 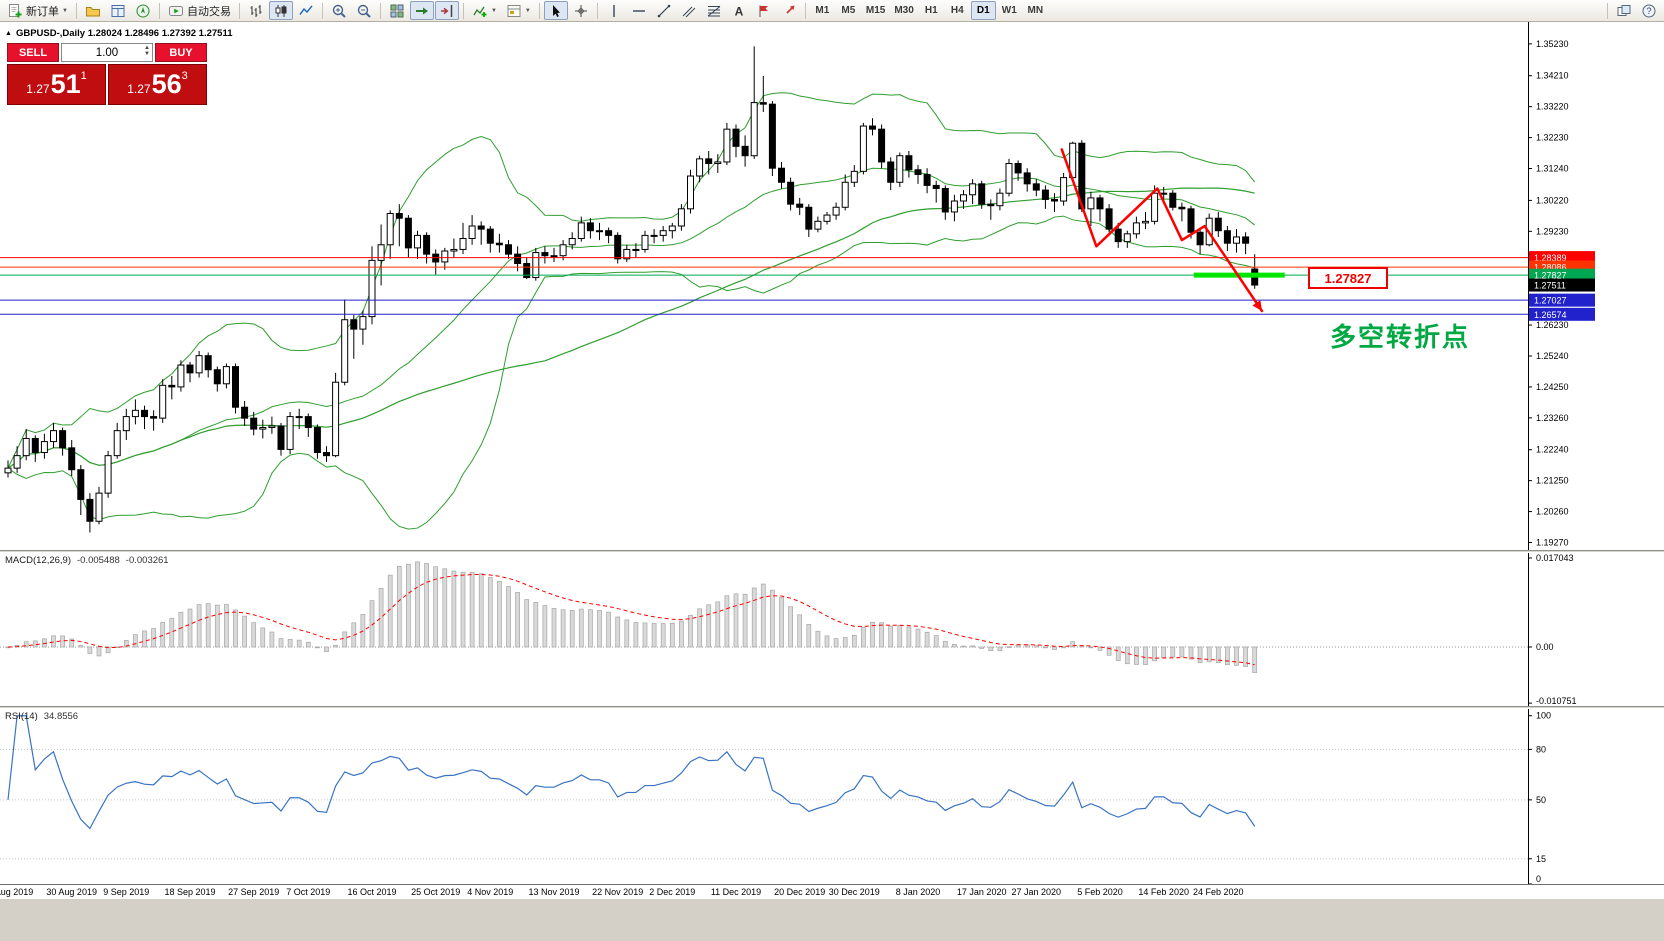 I want to click on main-toolbar: 新订单 ▼ 自动交易 ▼ ▼ A M1 M5 M15 M30 H1 H4 D1 W1 MN?, so click(x=832, y=11).